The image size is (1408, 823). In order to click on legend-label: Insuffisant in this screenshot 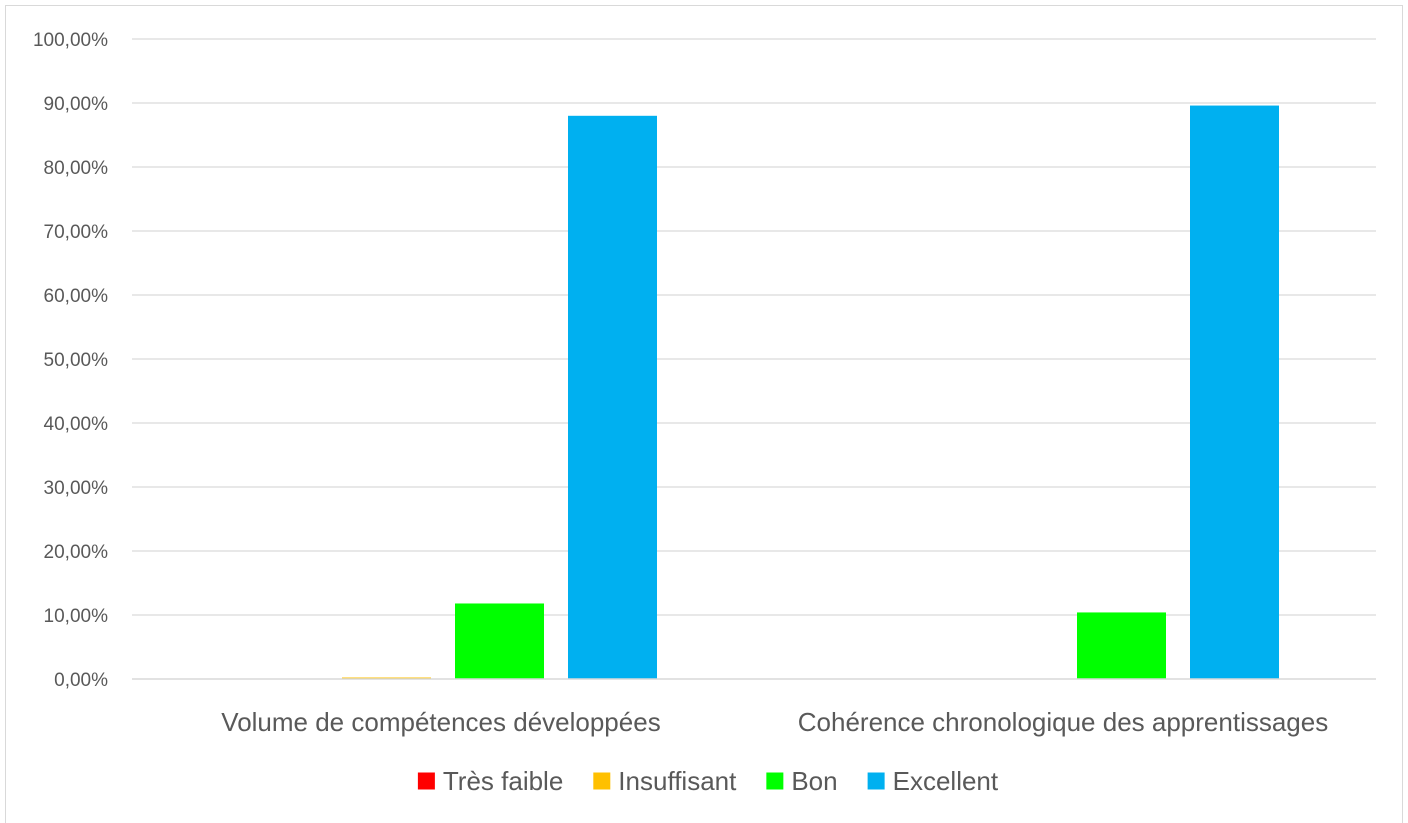, I will do `click(677, 781)`.